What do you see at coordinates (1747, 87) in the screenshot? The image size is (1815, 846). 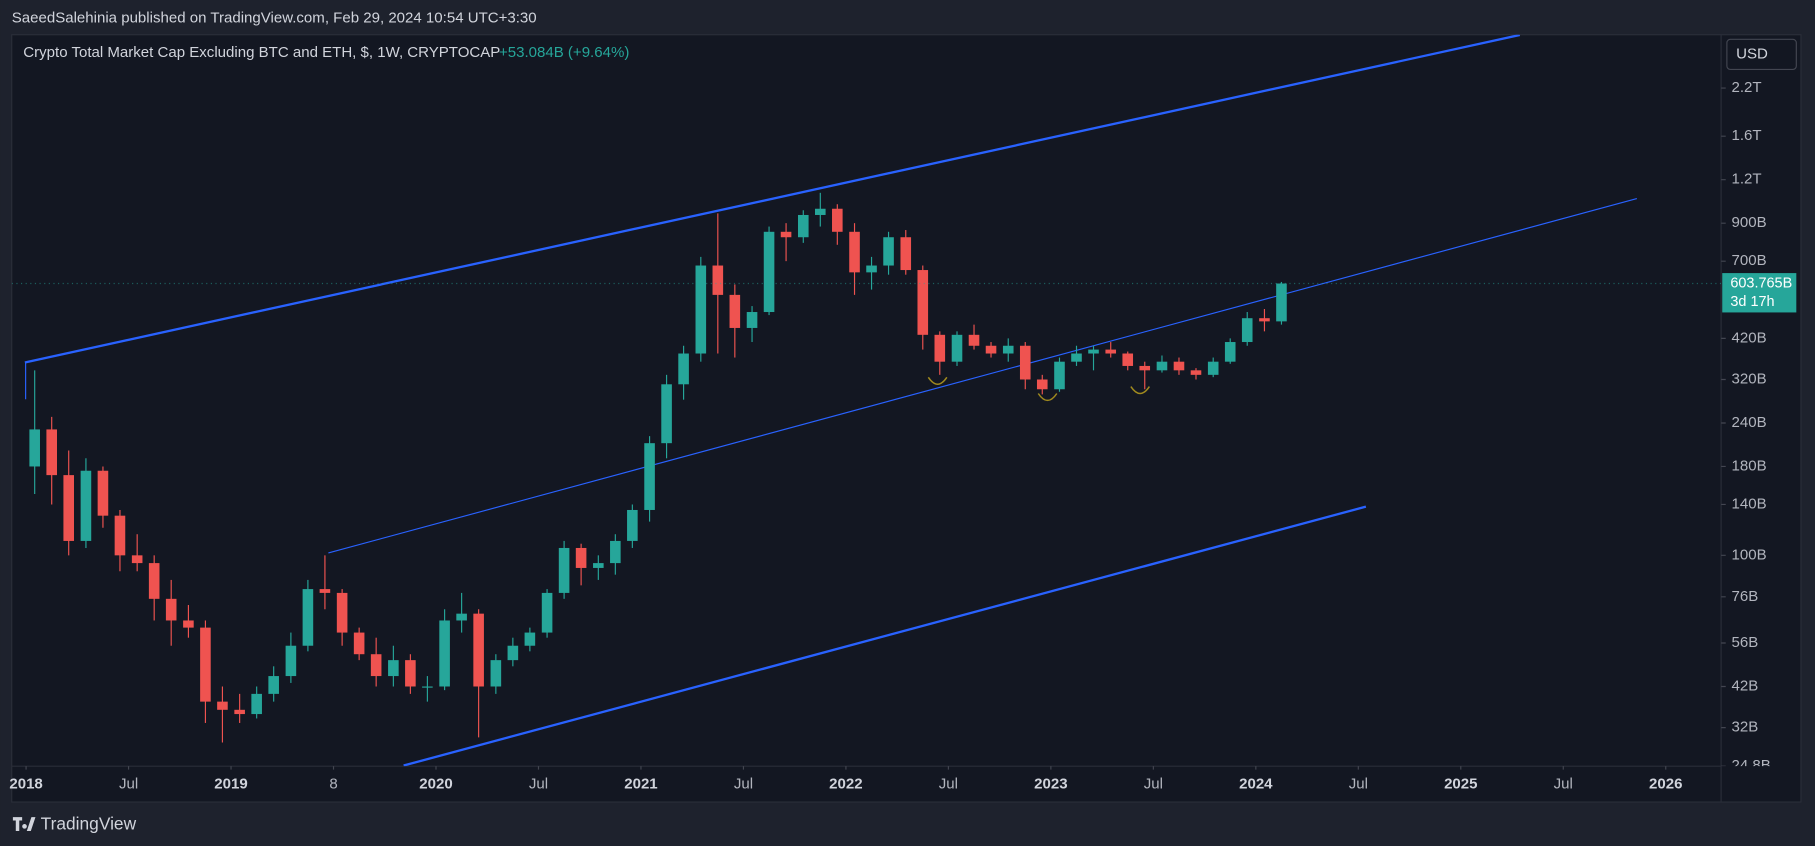 I see `y-tick-label: 2.2T` at bounding box center [1747, 87].